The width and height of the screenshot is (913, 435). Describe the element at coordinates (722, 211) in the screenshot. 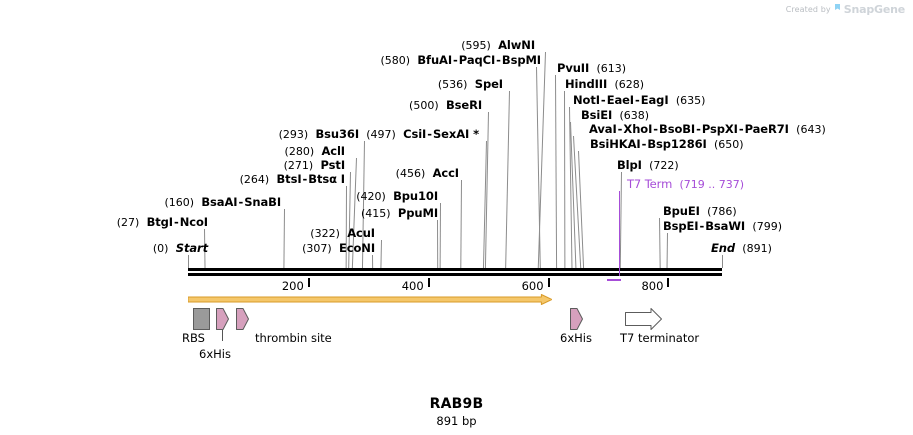

I see `enzyme-position: (786)` at that location.